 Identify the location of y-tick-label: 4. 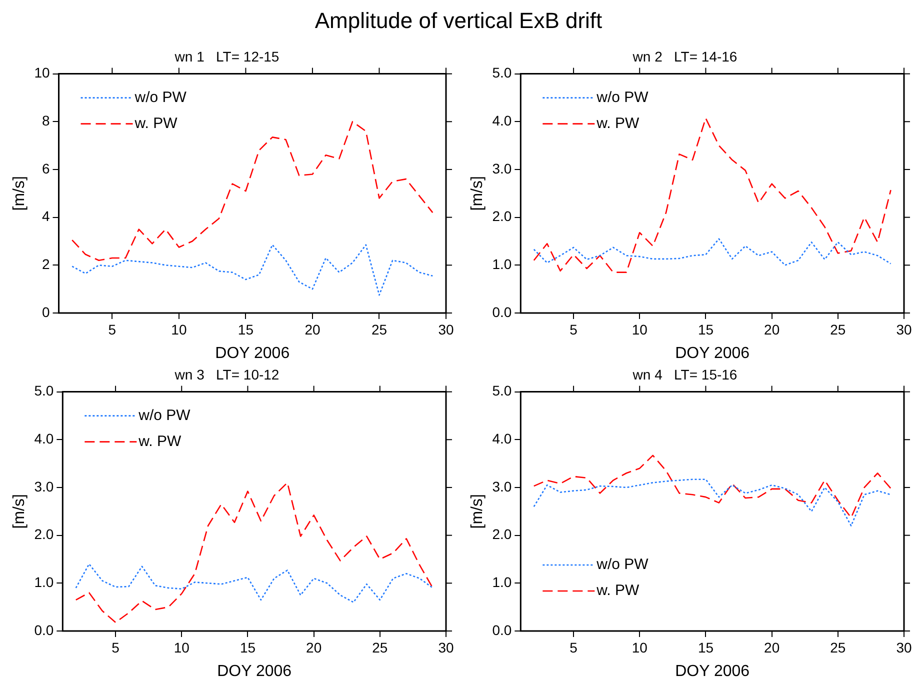
(46, 216).